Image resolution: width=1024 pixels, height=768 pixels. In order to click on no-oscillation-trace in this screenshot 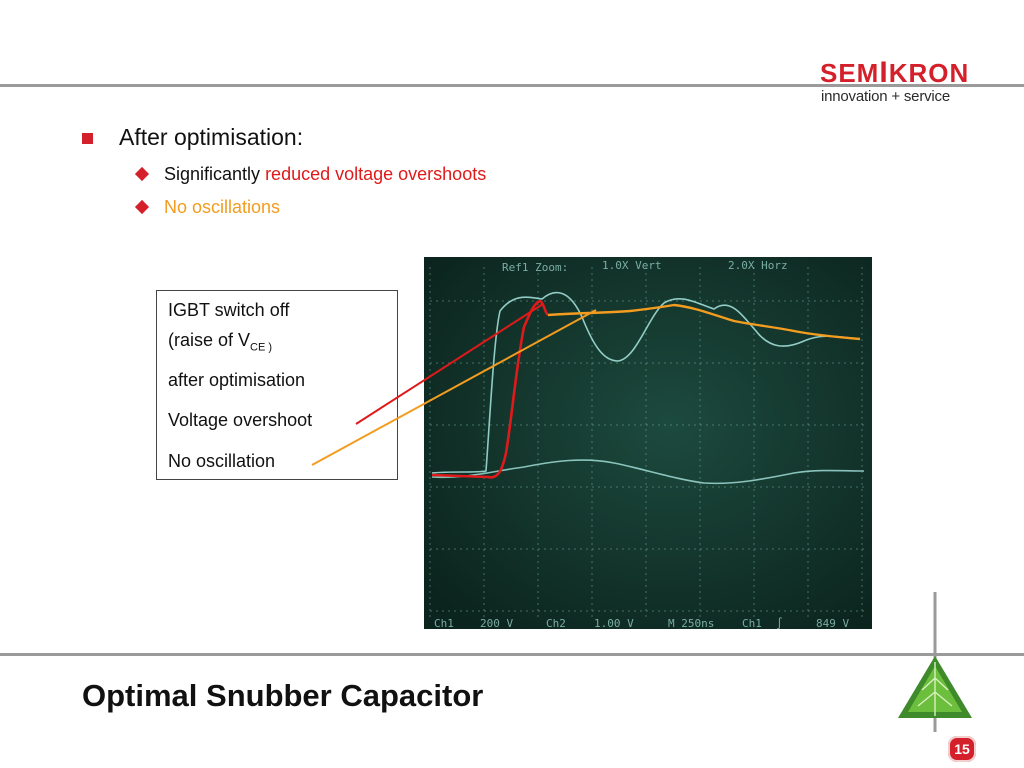, I will do `click(704, 322)`.